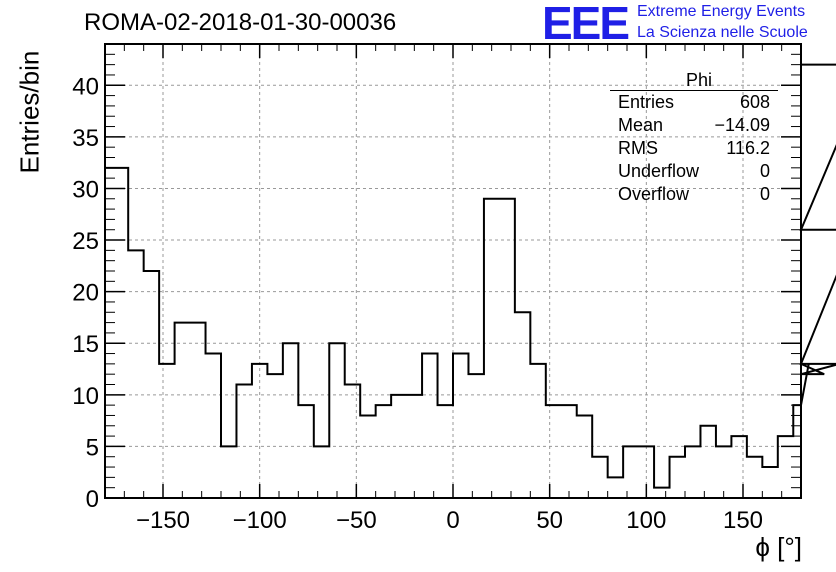 The width and height of the screenshot is (836, 572). I want to click on stats-label: RMS, so click(638, 148).